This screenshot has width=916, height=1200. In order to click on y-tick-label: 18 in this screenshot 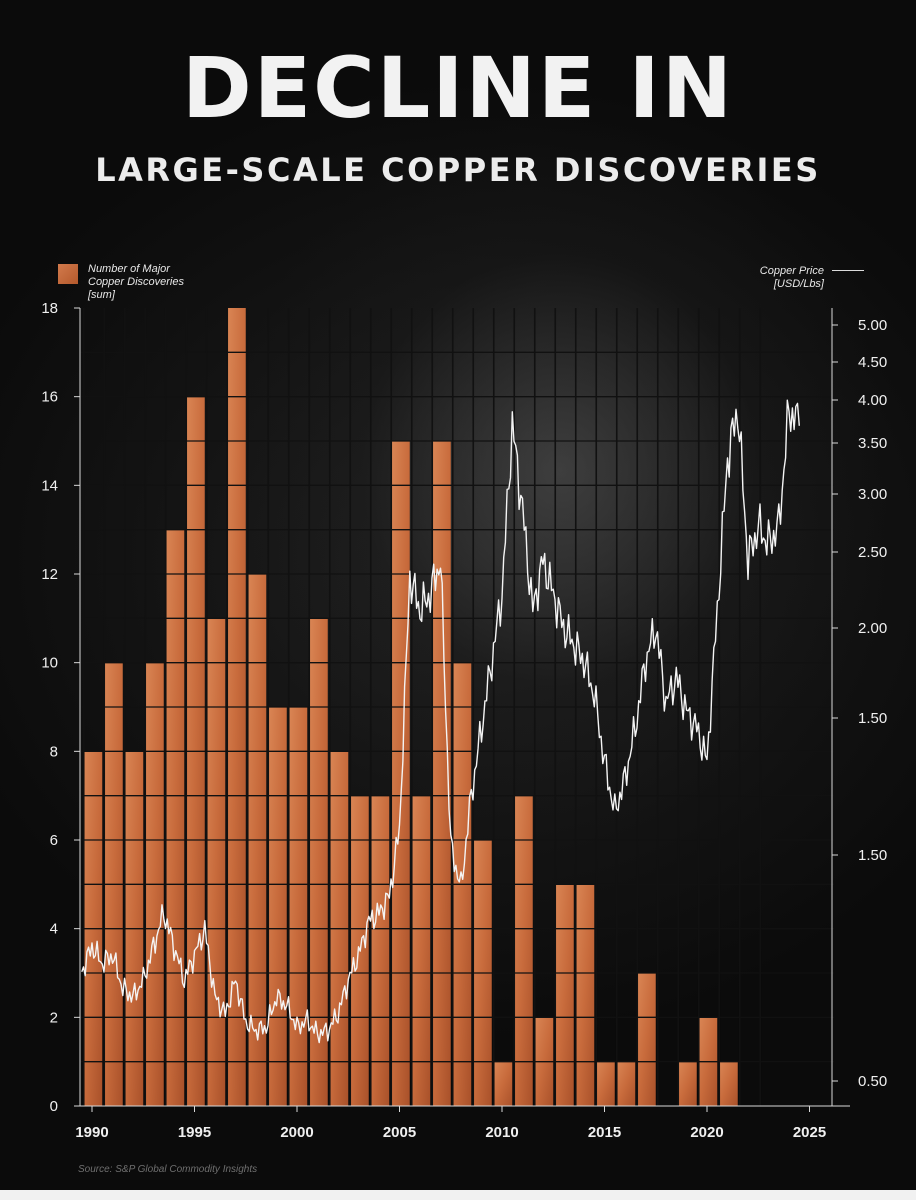, I will do `click(49, 308)`.